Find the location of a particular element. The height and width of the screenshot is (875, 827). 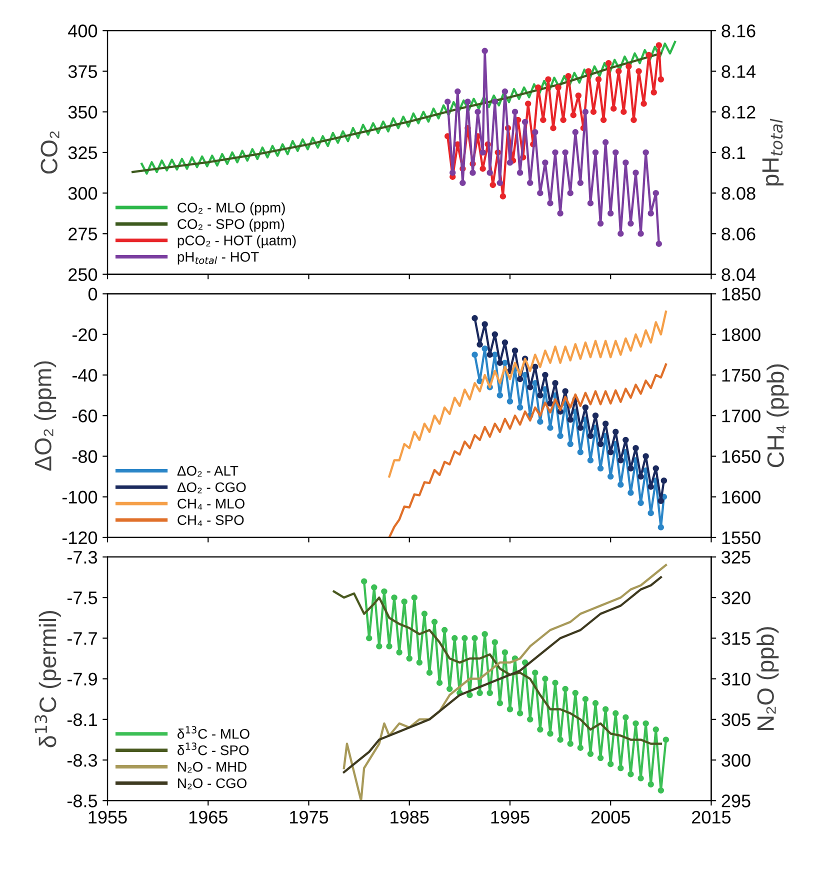

y2-tick-label: 8.08 is located at coordinates (739, 193).